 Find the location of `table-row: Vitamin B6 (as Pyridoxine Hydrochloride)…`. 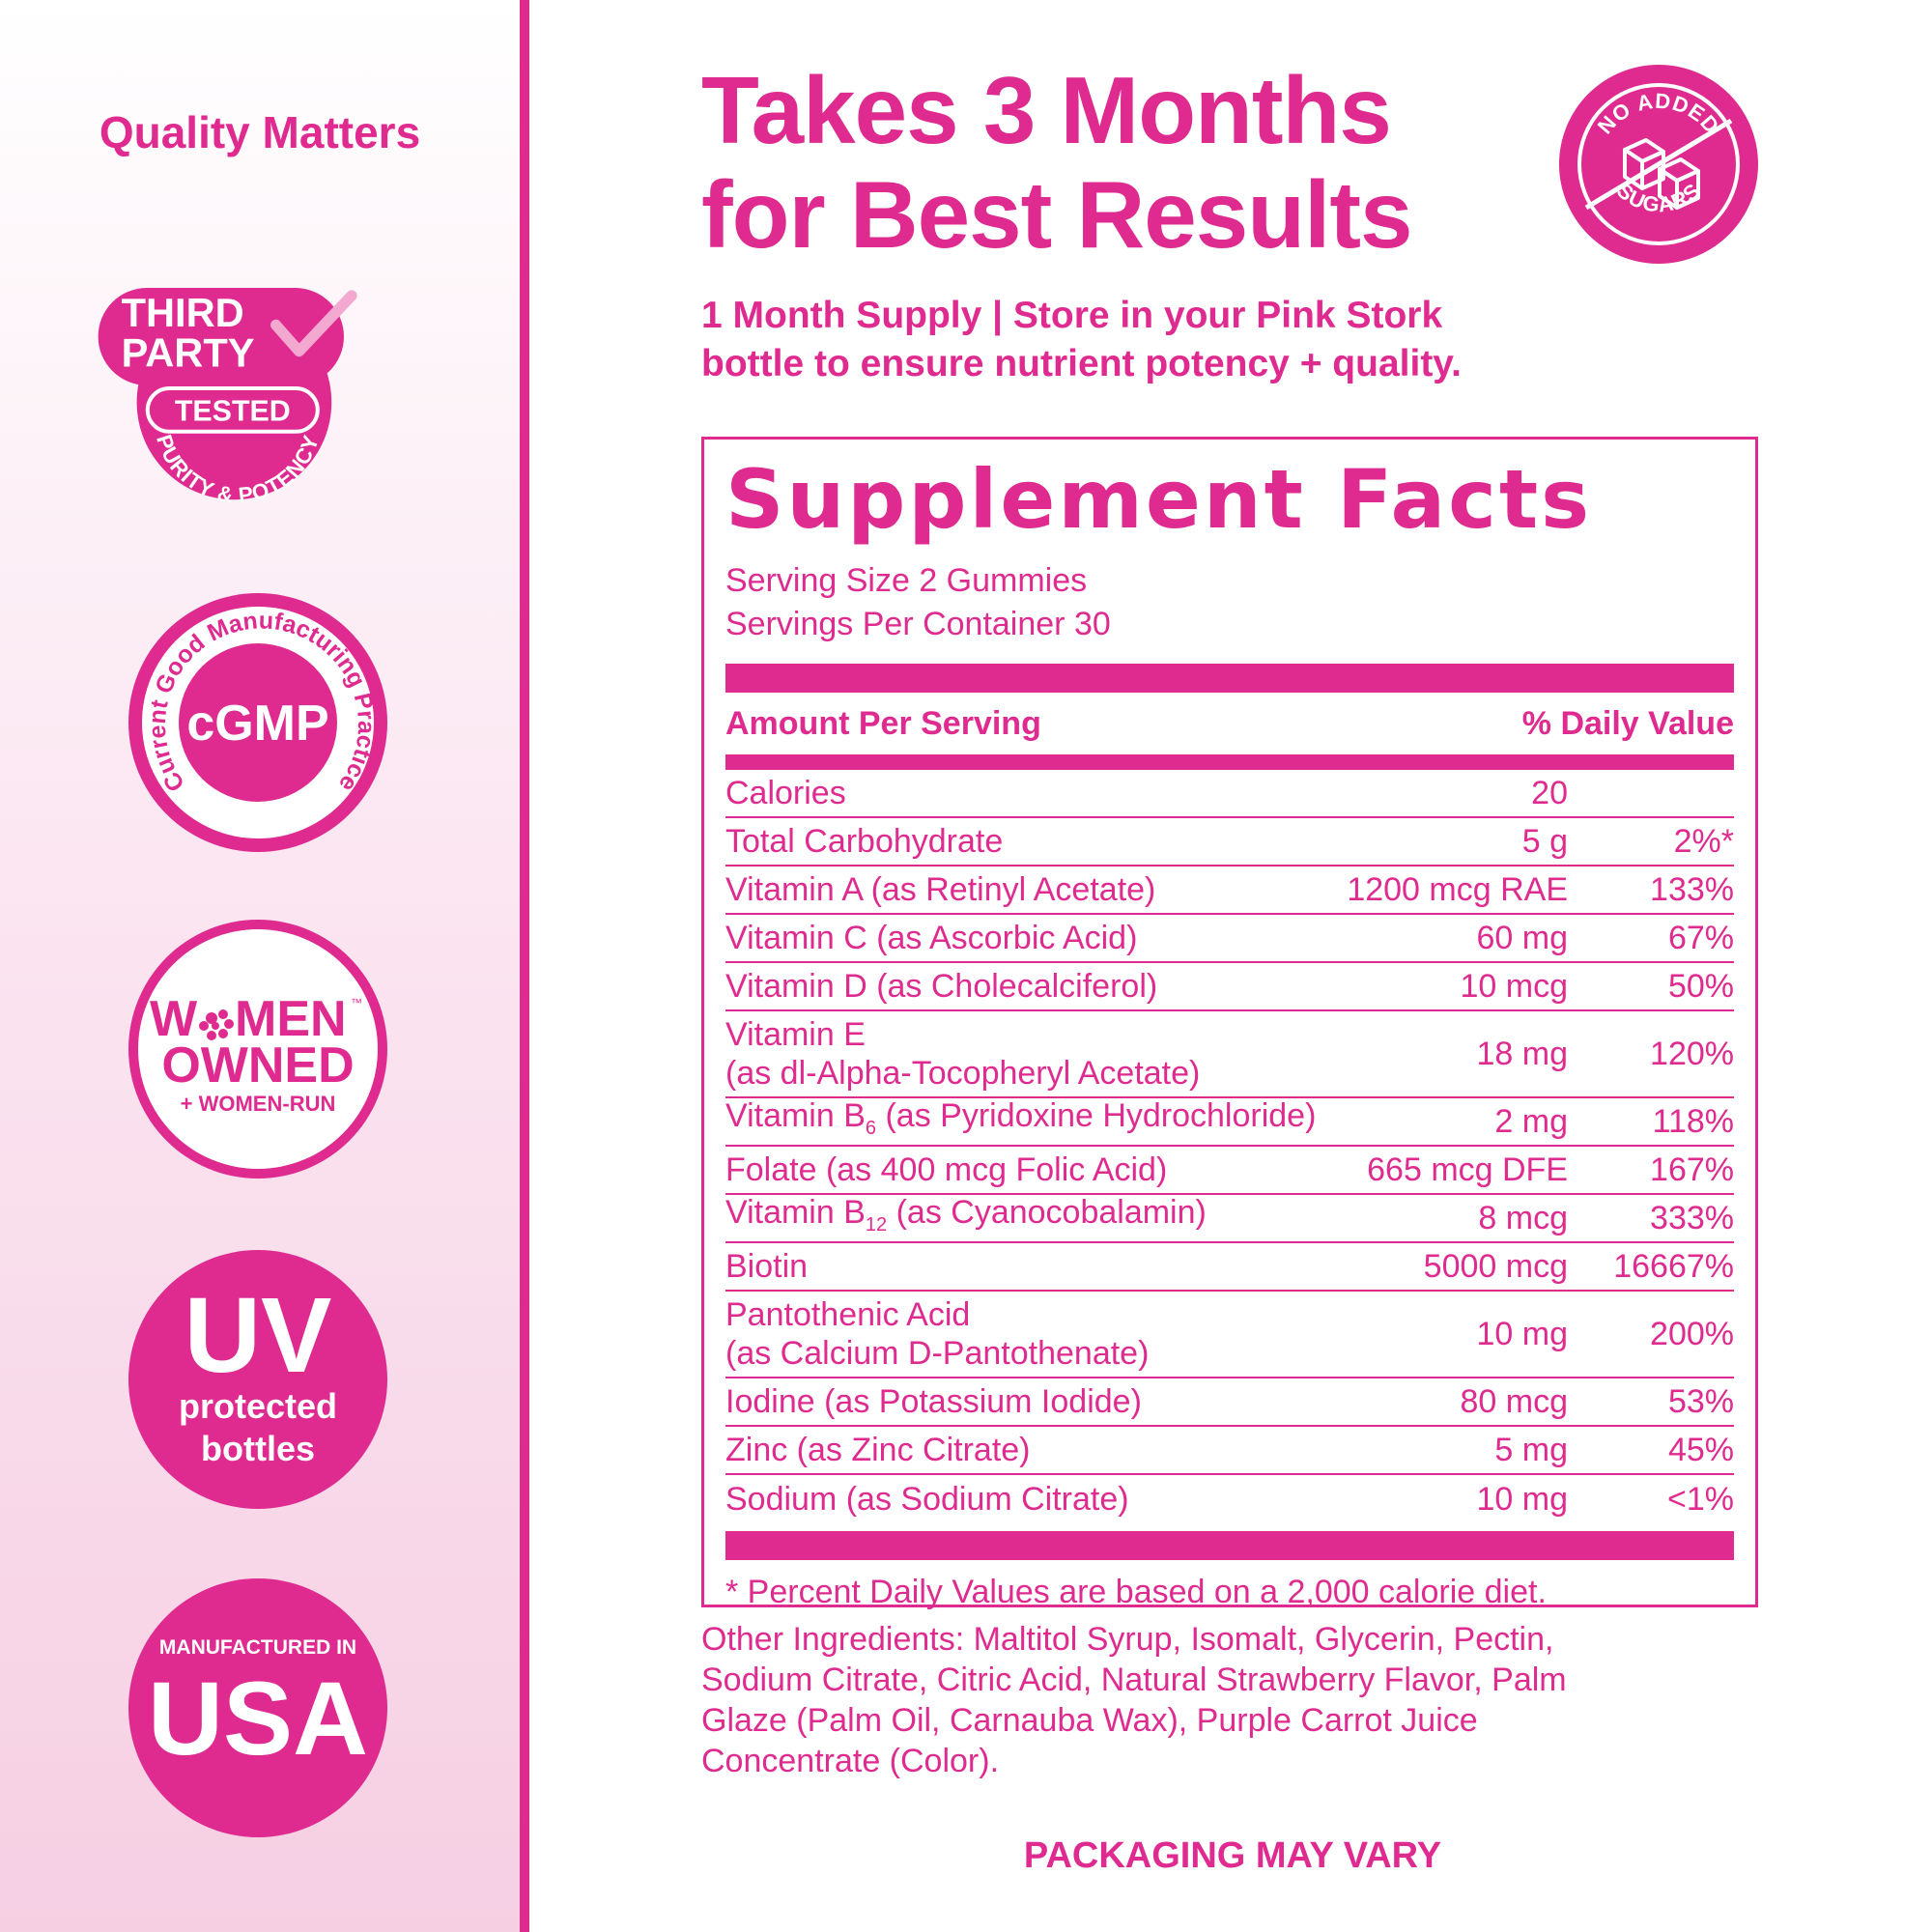

table-row: Vitamin B6 (as Pyridoxine Hydrochloride)… is located at coordinates (1229, 1122).